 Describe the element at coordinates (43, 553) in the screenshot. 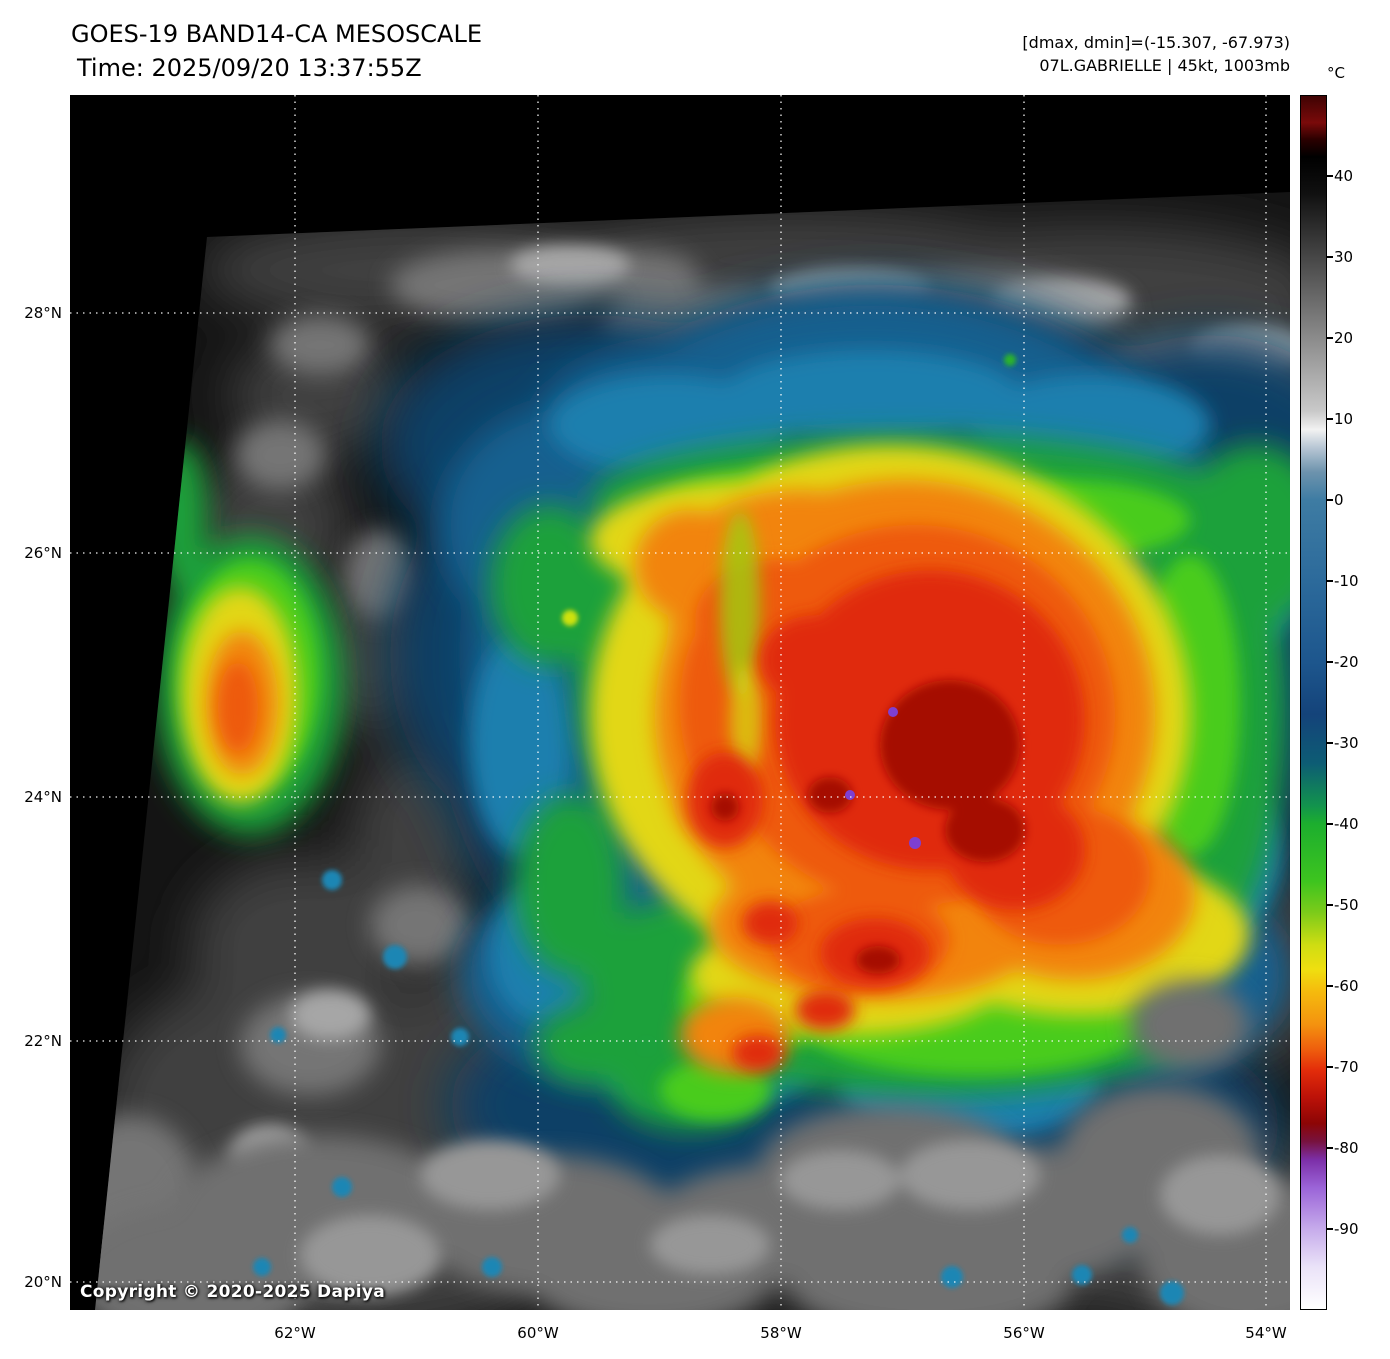

I see `lat-label-26n: 26°N` at that location.